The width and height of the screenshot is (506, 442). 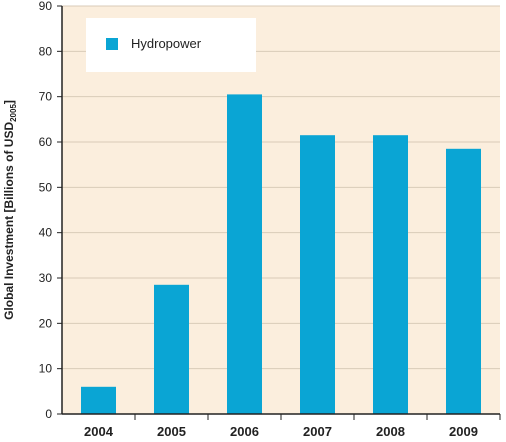 What do you see at coordinates (46, 187) in the screenshot?
I see `y-tick-label: 50` at bounding box center [46, 187].